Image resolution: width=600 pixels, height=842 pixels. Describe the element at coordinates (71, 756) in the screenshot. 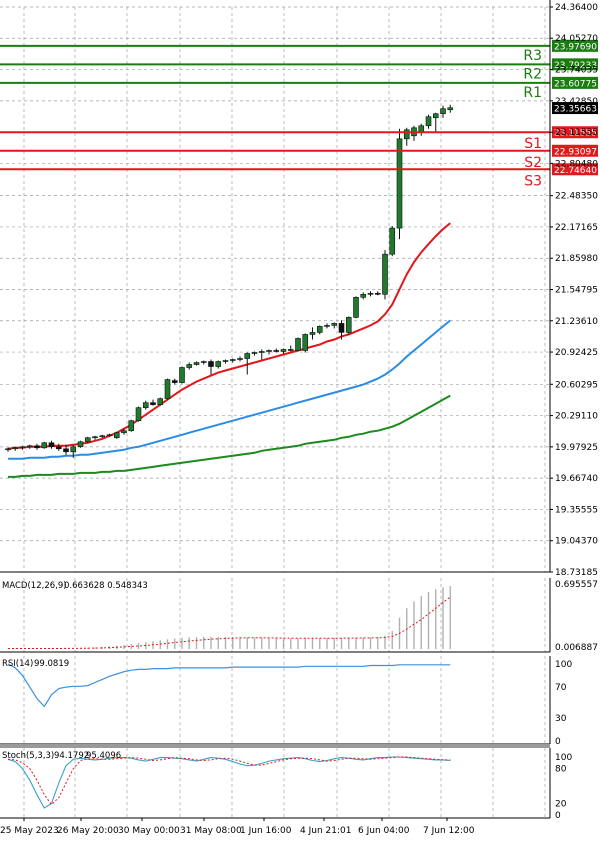

I see `stoch-value-1: 94.1792` at that location.